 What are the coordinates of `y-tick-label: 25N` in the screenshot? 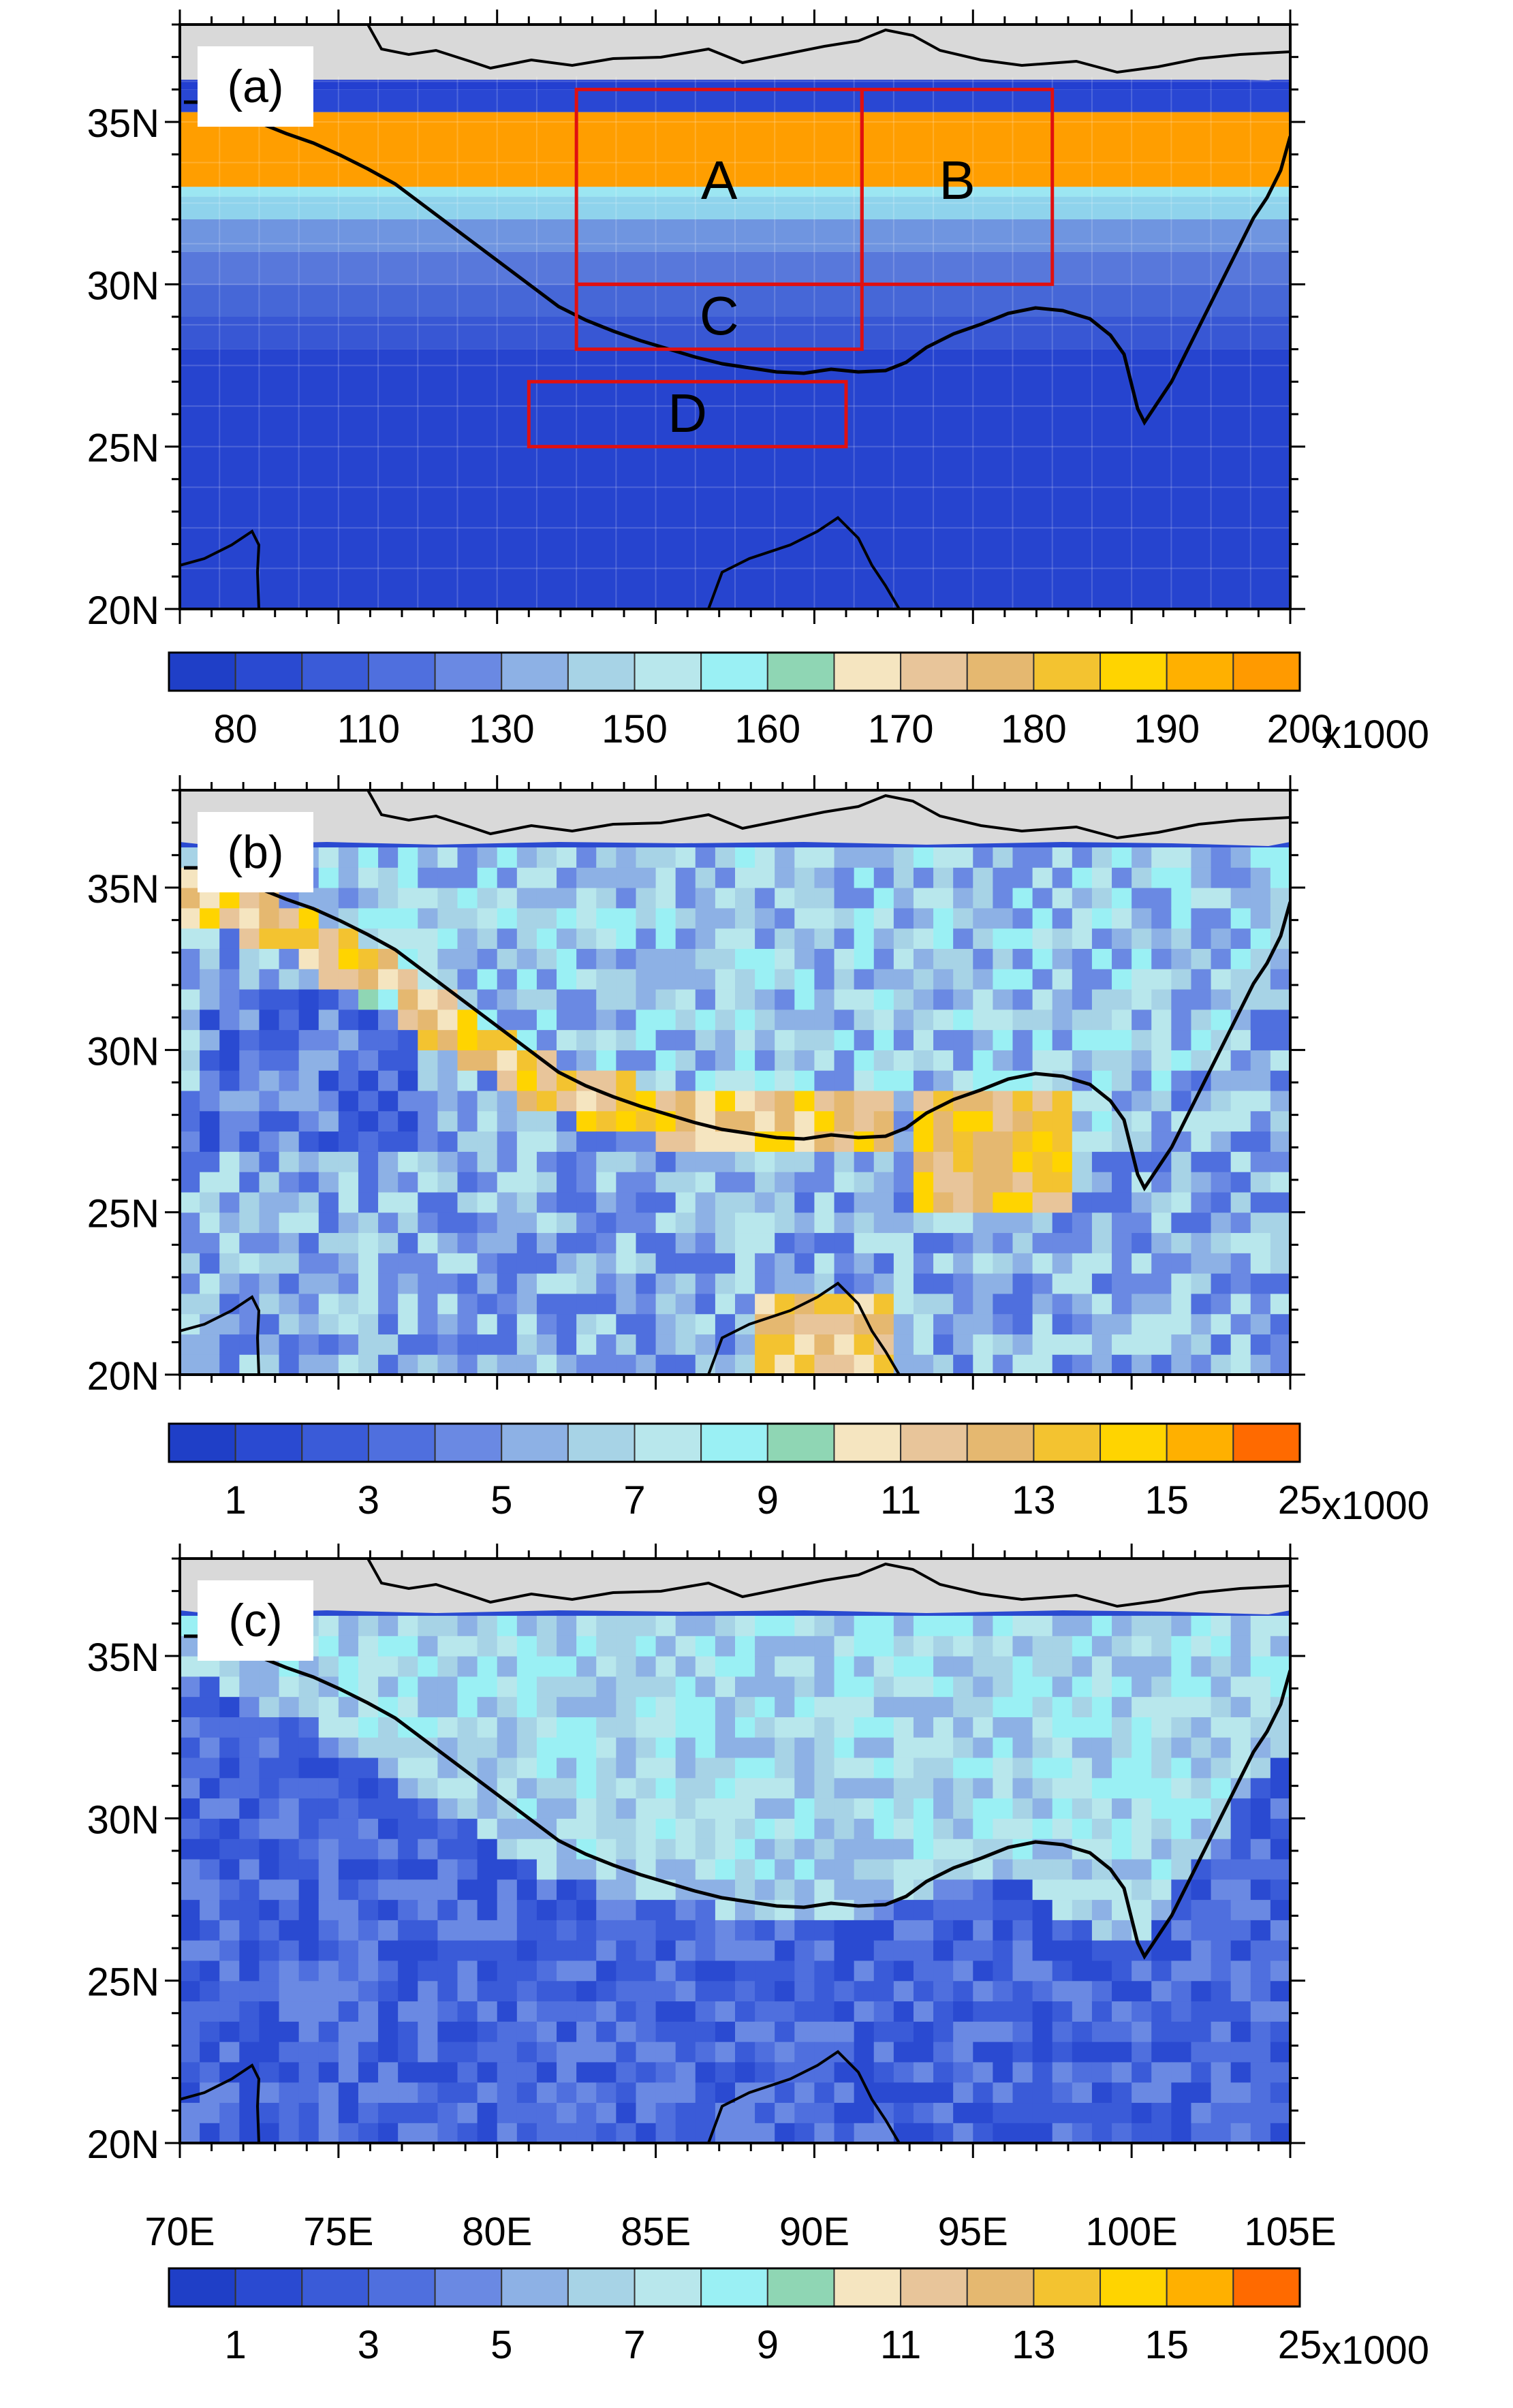 It's located at (123, 1982).